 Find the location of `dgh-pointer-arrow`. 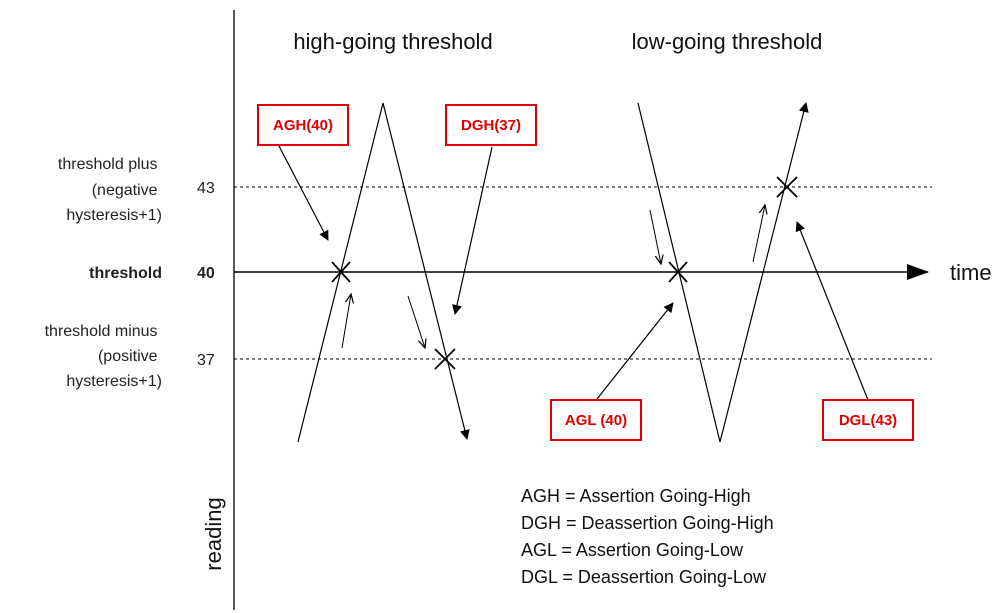

dgh-pointer-arrow is located at coordinates (472, 230).